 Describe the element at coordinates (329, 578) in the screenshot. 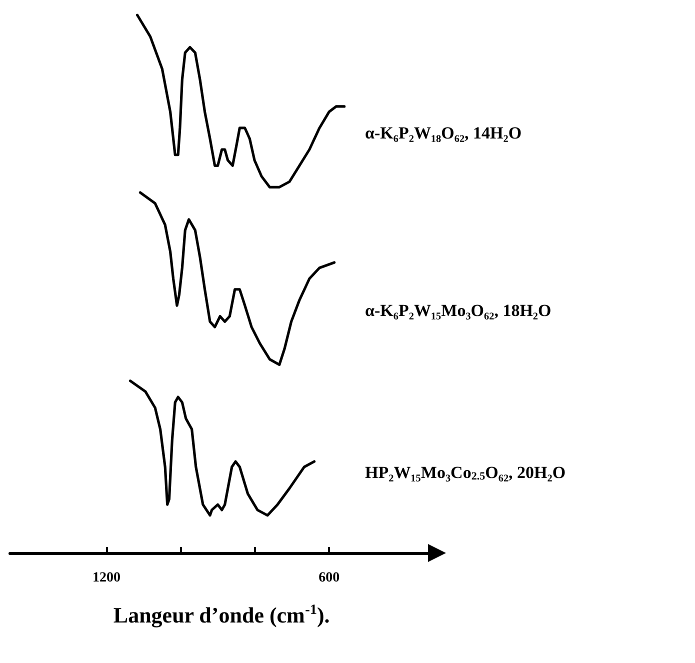

I see `x-tick-label: 600` at that location.